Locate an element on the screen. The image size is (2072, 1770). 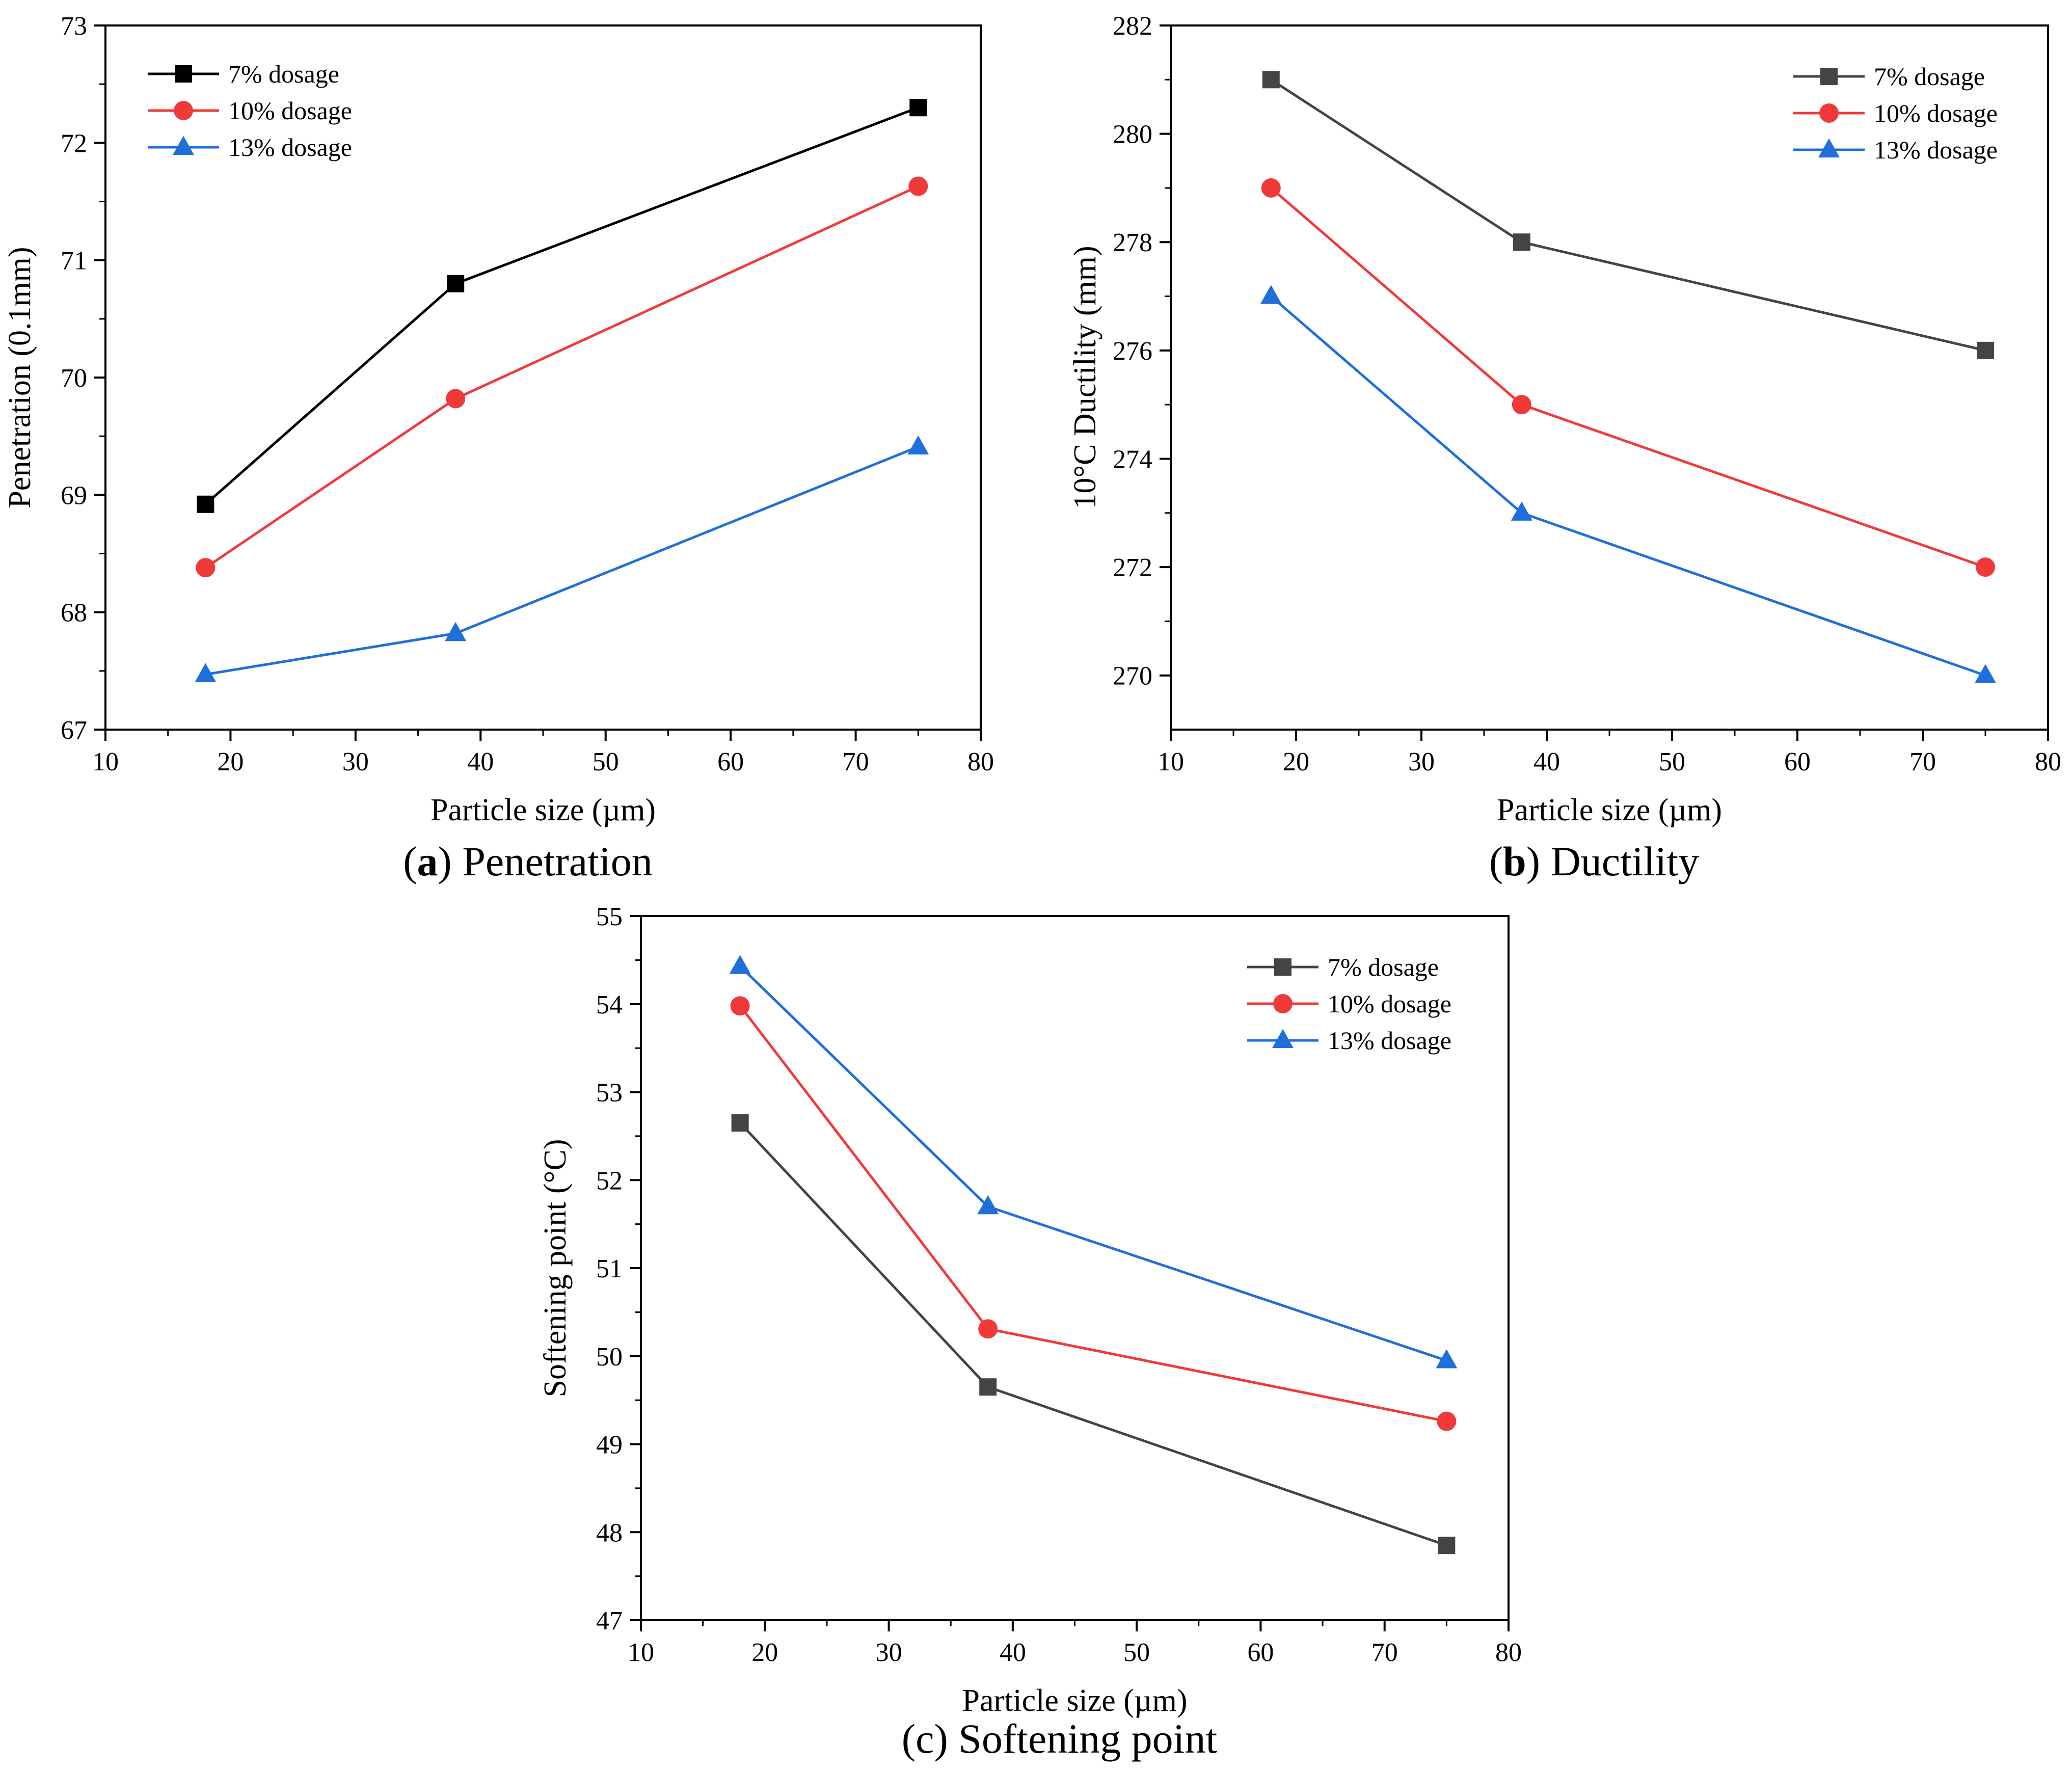
y-tick-label: 280 is located at coordinates (1132, 134).